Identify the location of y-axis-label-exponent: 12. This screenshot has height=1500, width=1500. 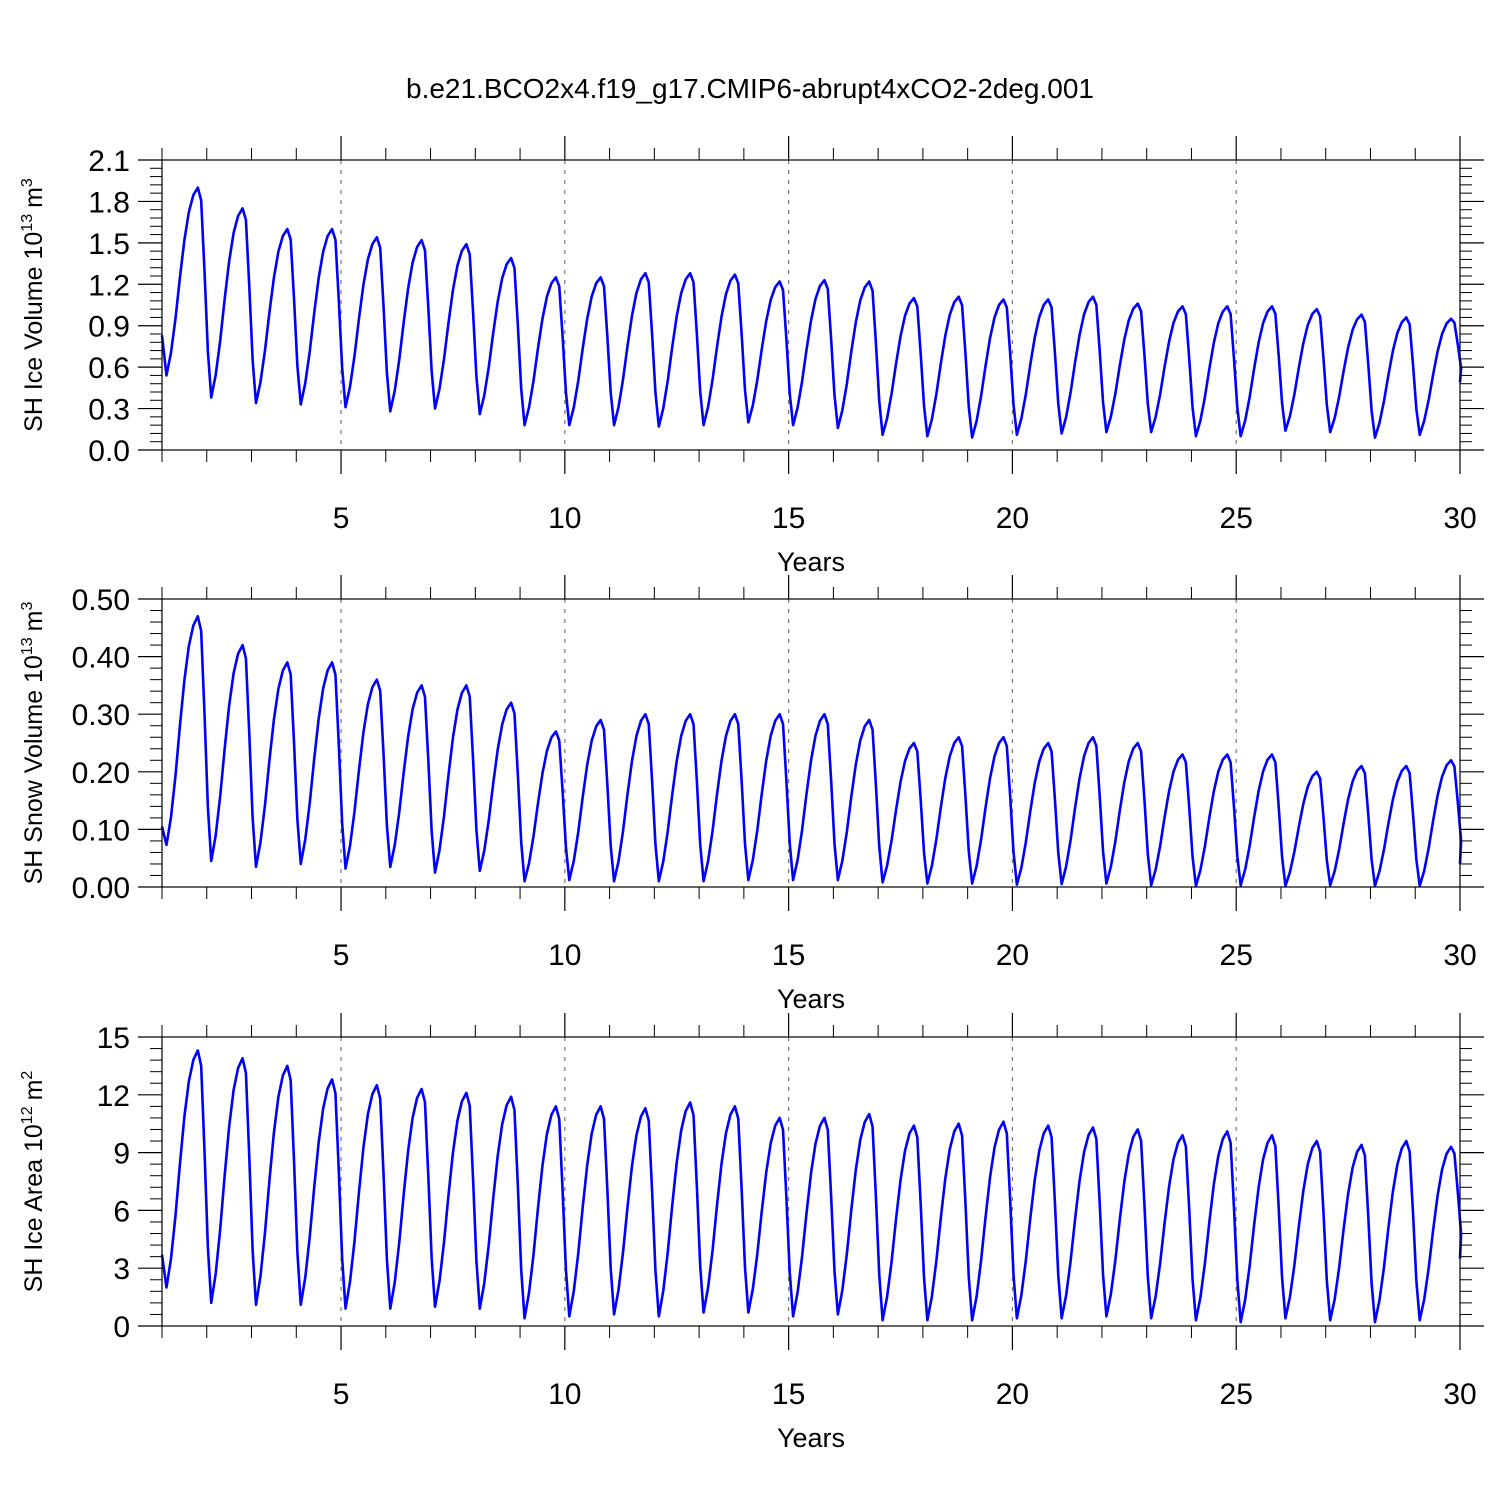
(27, 1115).